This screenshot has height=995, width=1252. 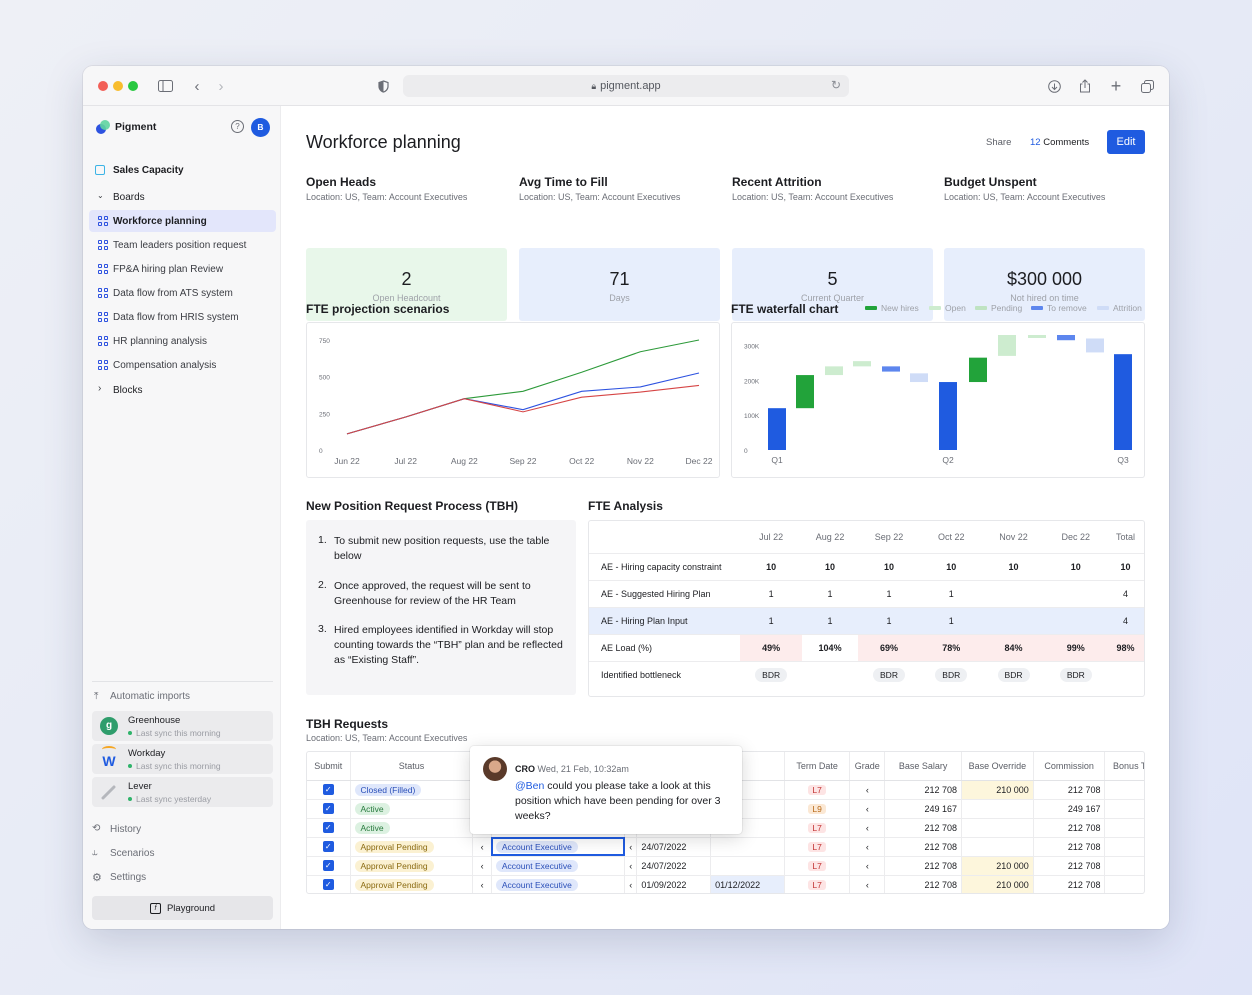 I want to click on sidebar-item-fpa-hiring: FP&A hiring plan Review, so click(x=182, y=269).